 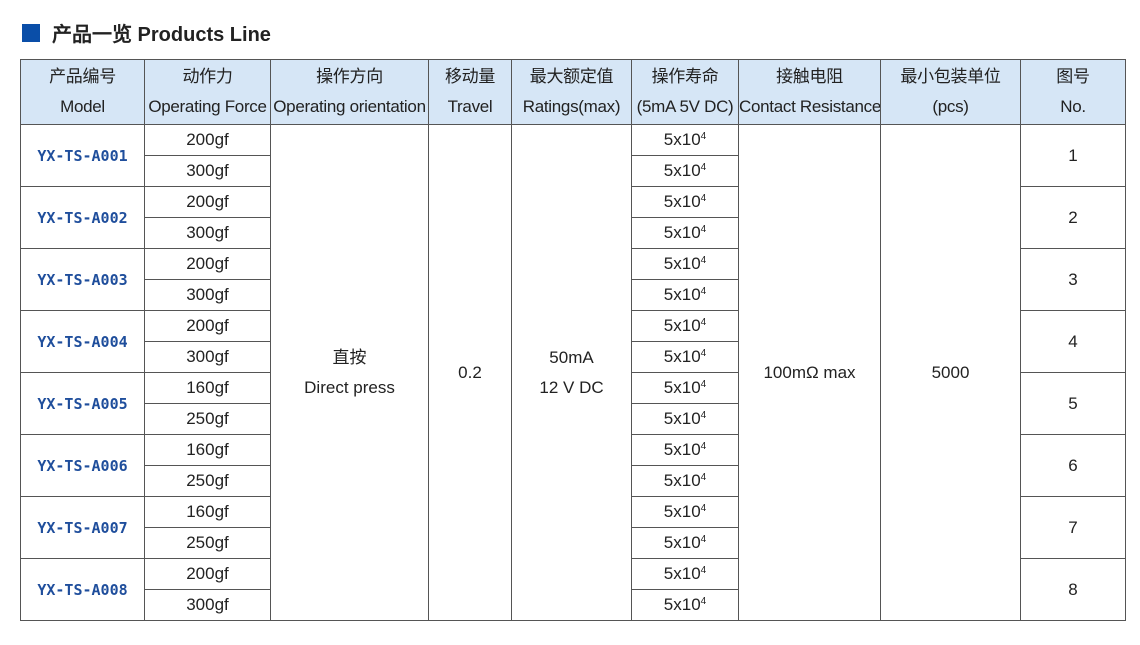 What do you see at coordinates (207, 92) in the screenshot?
I see `column-header: 动作力 Operating Force` at bounding box center [207, 92].